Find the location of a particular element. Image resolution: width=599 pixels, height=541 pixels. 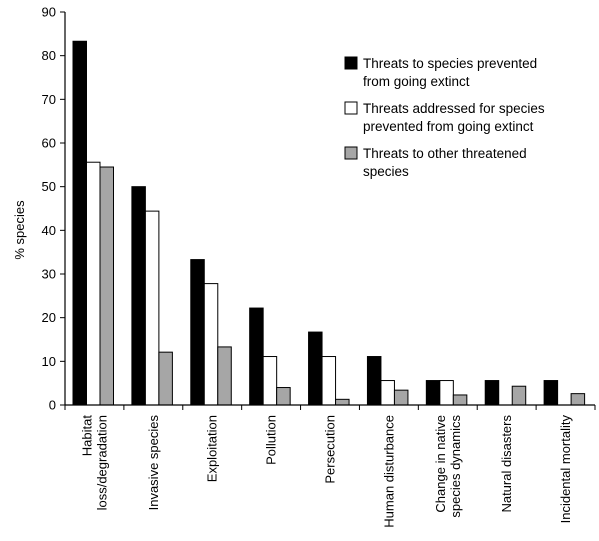

x-category-label-line: Pollution is located at coordinates (271, 440).